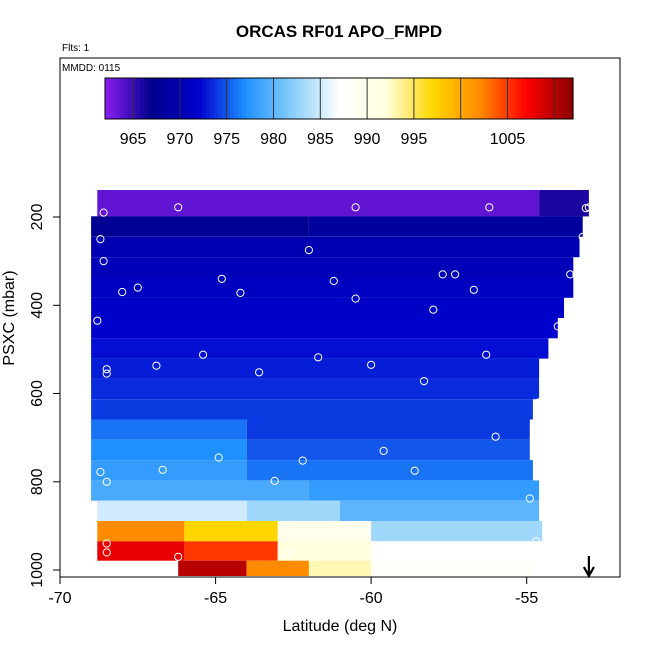 The width and height of the screenshot is (650, 650). Describe the element at coordinates (133, 139) in the screenshot. I see `colorbar-tick-label: 965` at that location.